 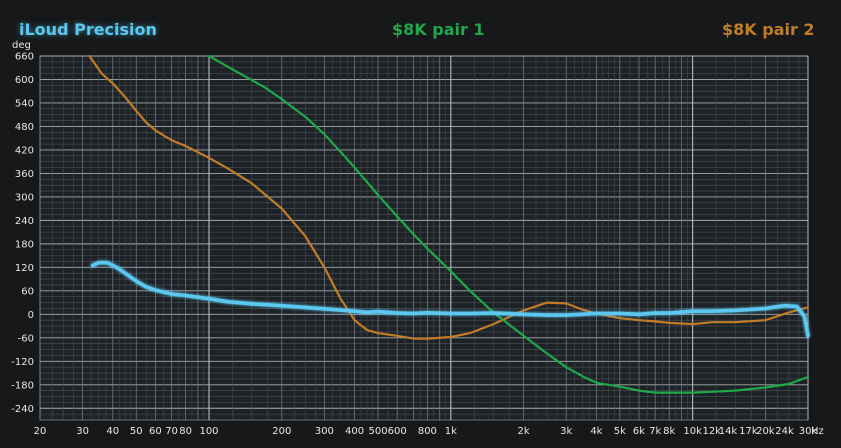 What do you see at coordinates (438, 29) in the screenshot?
I see `legend-8k-pair-1: $8K pair 1` at bounding box center [438, 29].